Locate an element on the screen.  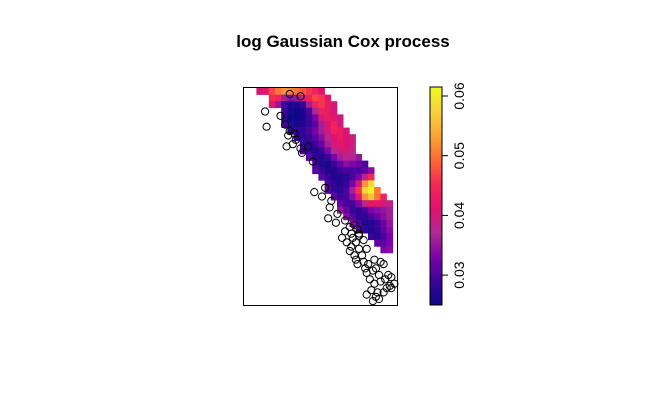
legend-tick-label: 0.05 is located at coordinates (459, 155).